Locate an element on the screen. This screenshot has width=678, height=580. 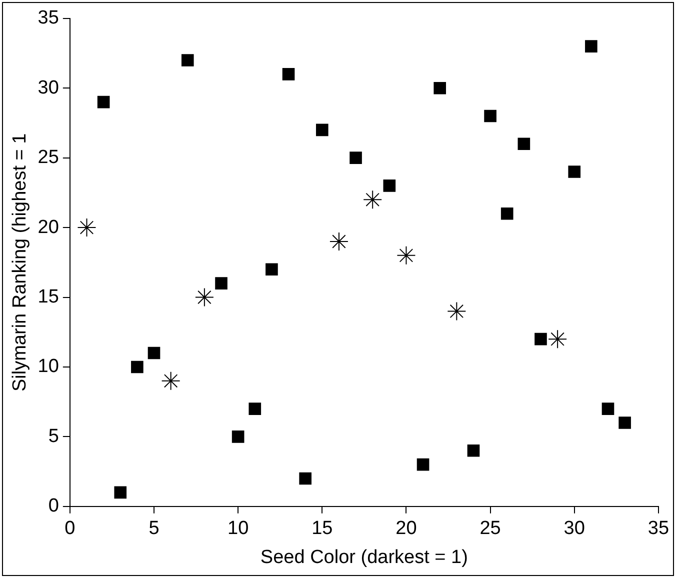
x-tick-label: 35 is located at coordinates (659, 529).